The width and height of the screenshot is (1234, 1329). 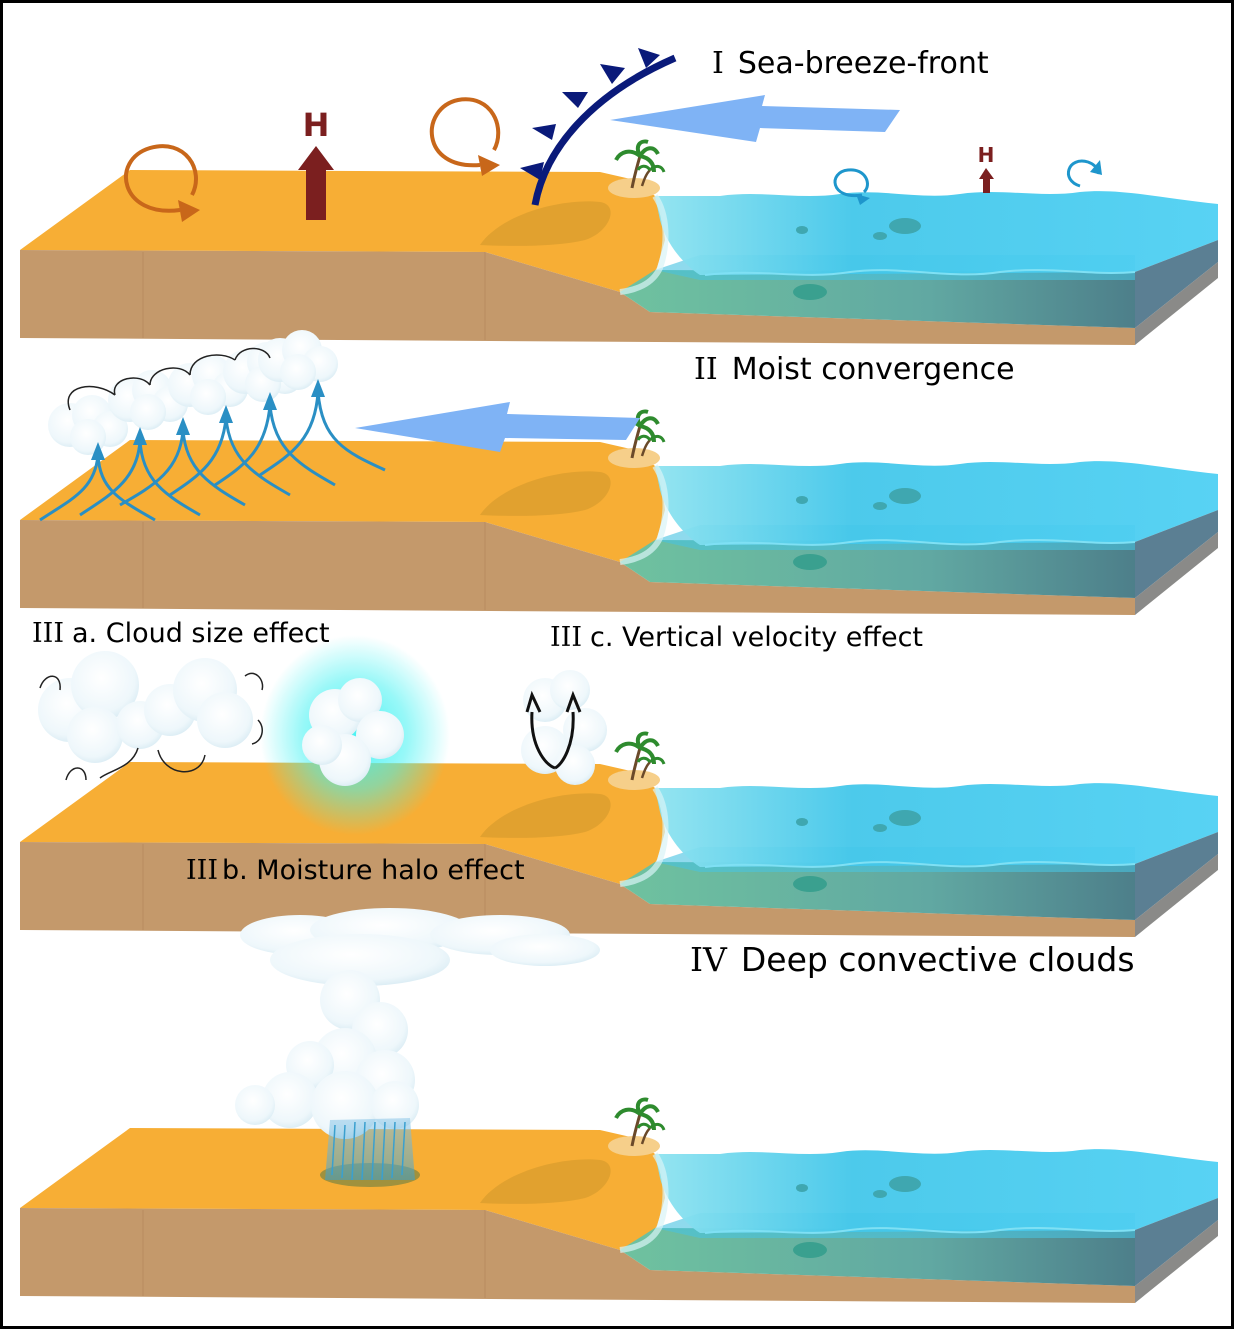 What do you see at coordinates (718, 63) in the screenshot?
I see `panel-1-numeral: I` at bounding box center [718, 63].